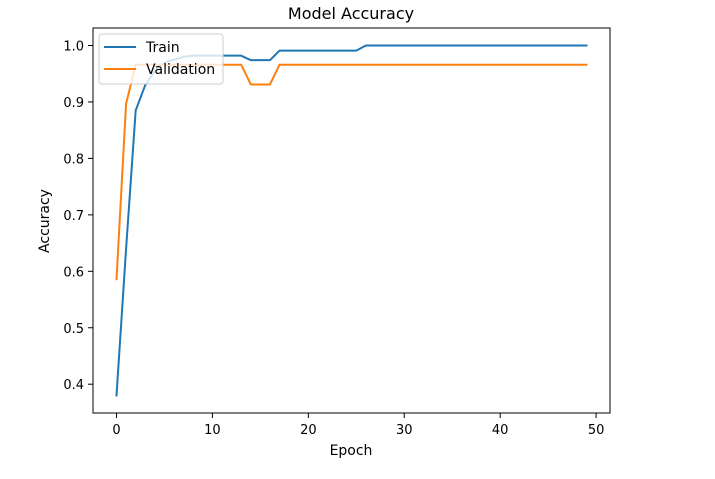 The height and width of the screenshot is (479, 715). Describe the element at coordinates (500, 430) in the screenshot. I see `x-tick-label: 40` at that location.